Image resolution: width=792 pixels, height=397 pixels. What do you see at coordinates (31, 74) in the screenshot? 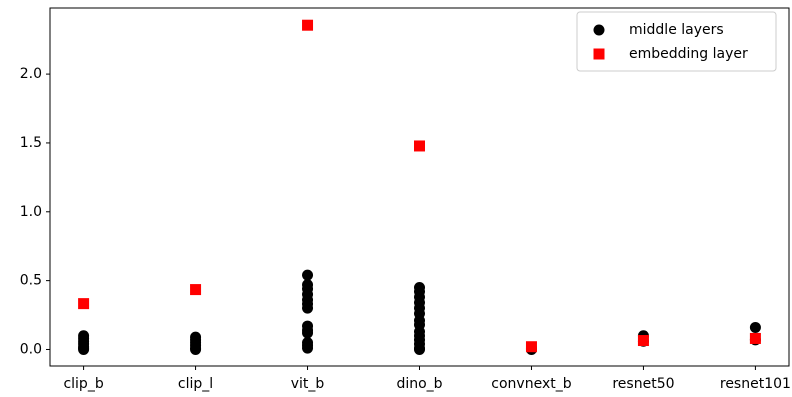
I see `y-tick-label: 2.0` at bounding box center [31, 74].